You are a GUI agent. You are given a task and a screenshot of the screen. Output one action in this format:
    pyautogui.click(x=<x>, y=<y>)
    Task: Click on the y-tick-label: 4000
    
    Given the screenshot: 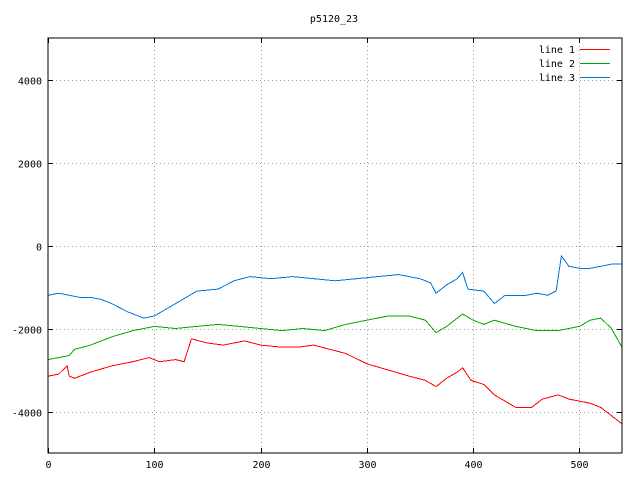 What is the action you would take?
    pyautogui.click(x=30, y=82)
    